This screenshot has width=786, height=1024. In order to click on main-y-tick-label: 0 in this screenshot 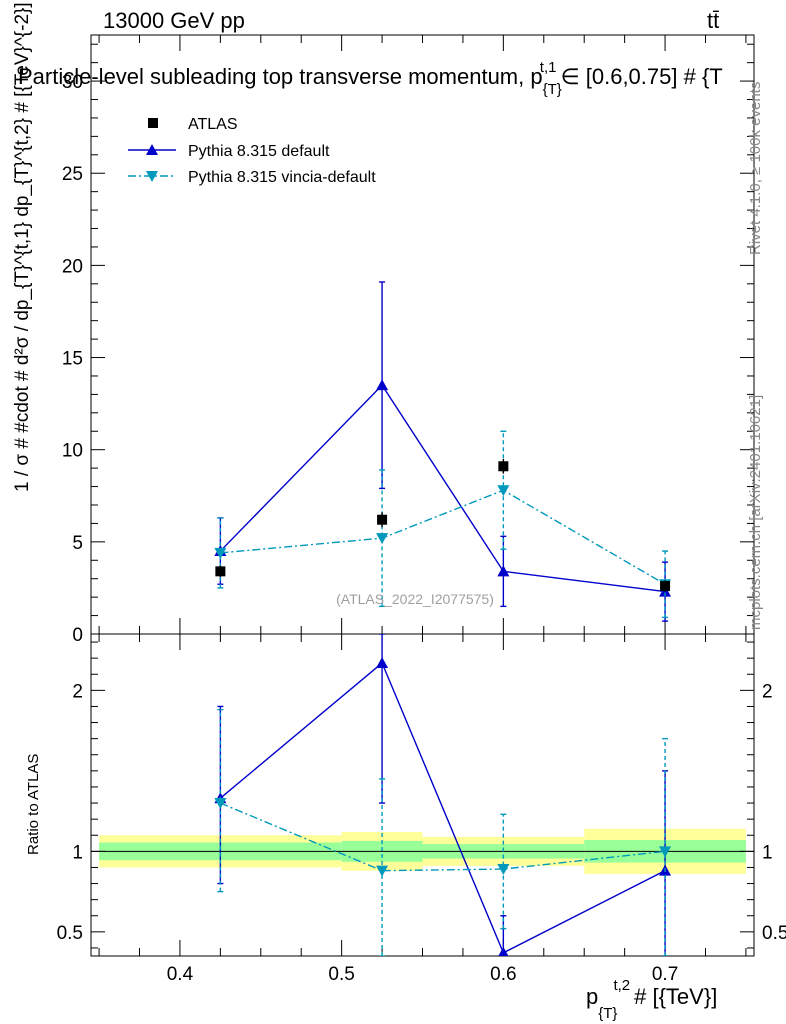, I will do `click(77, 635)`.